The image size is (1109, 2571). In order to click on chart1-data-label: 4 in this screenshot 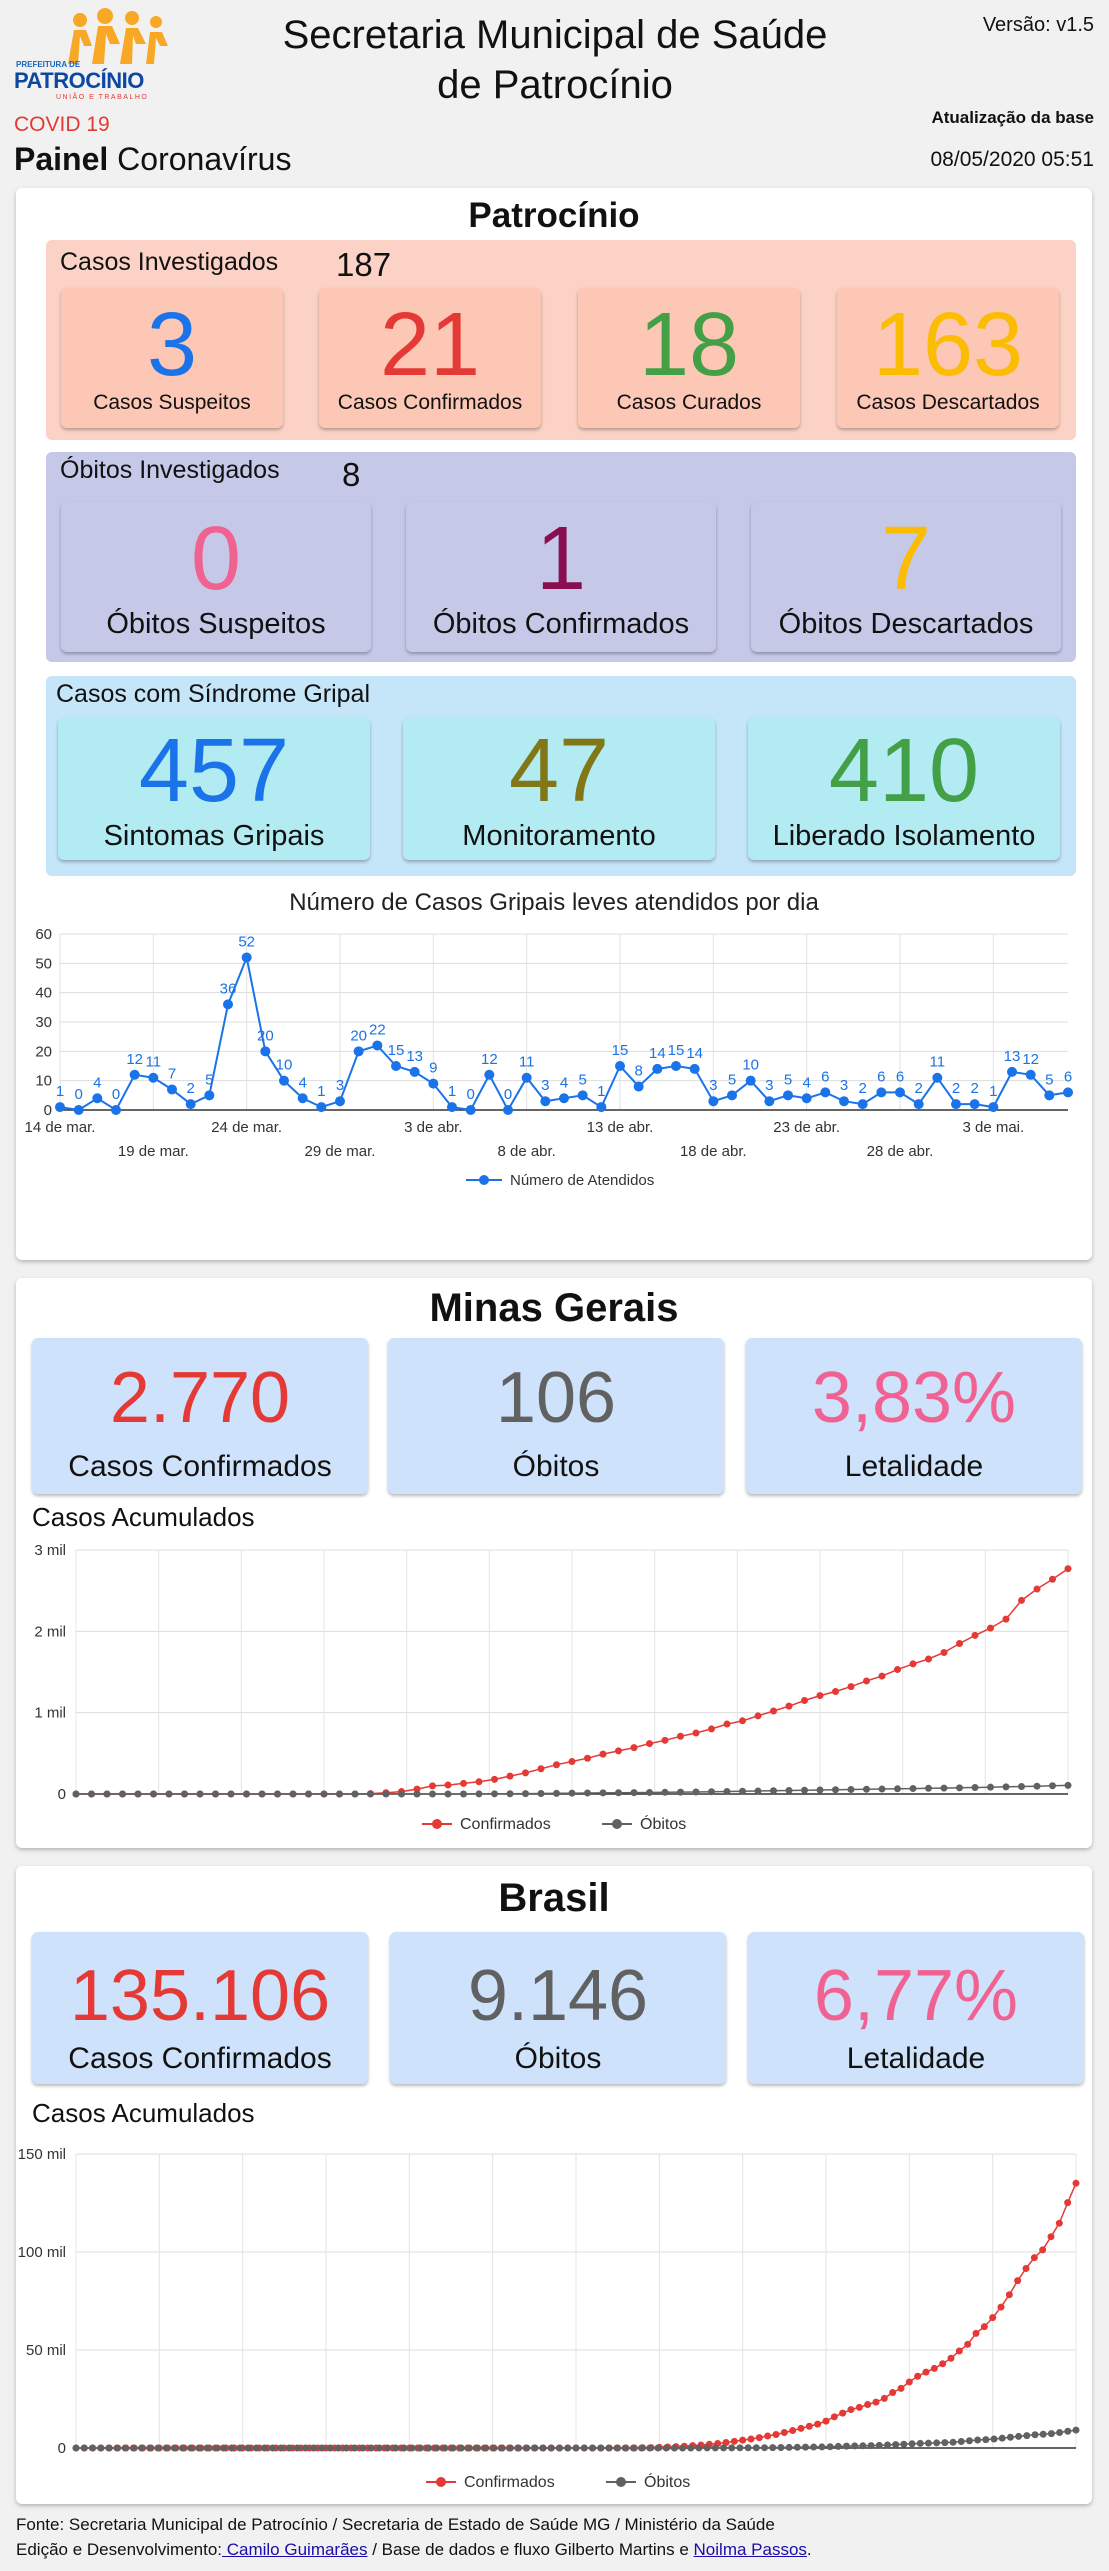, I will do `click(97, 1082)`.